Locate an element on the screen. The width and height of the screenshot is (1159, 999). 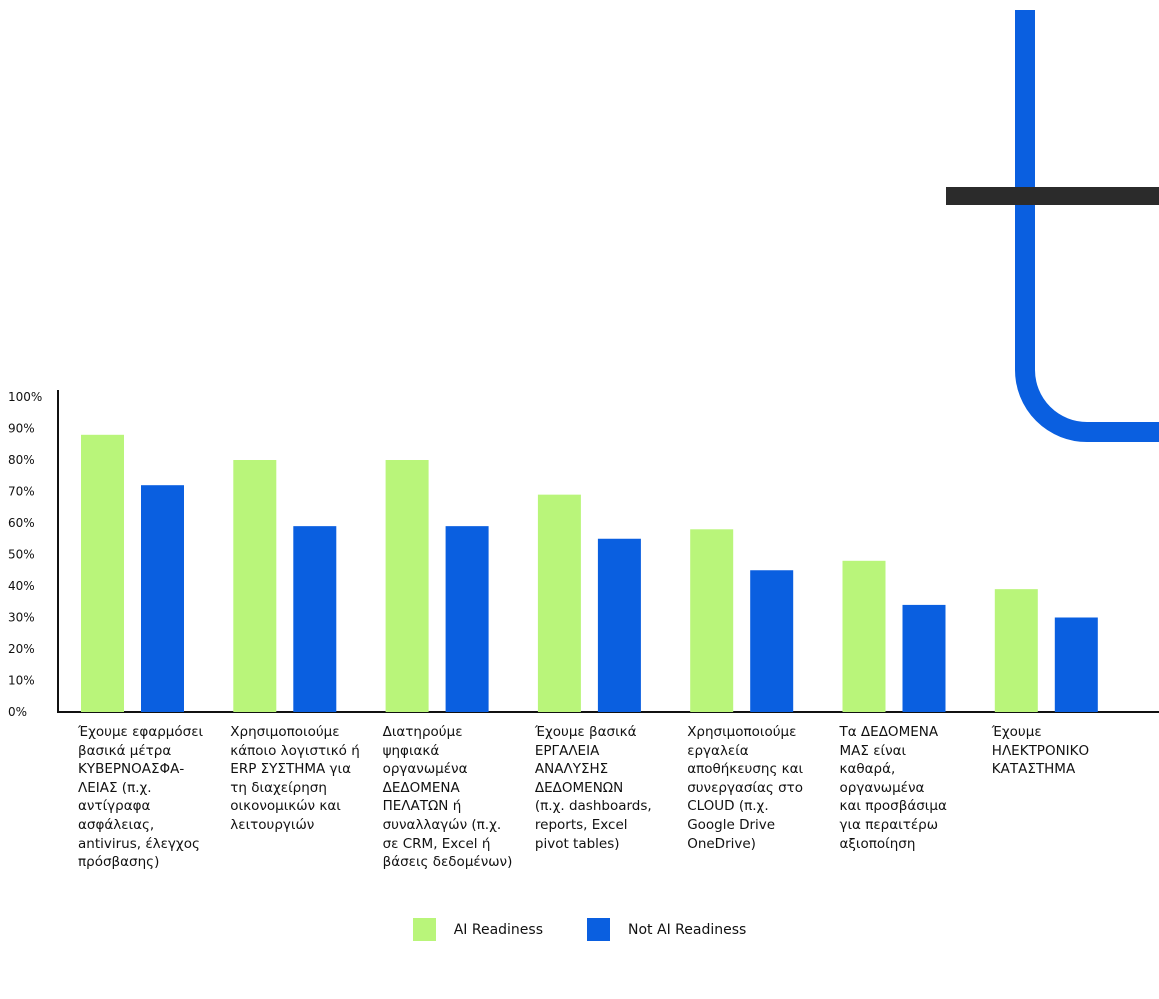
legend-swatch-not-ai-readiness is located at coordinates (599, 929).